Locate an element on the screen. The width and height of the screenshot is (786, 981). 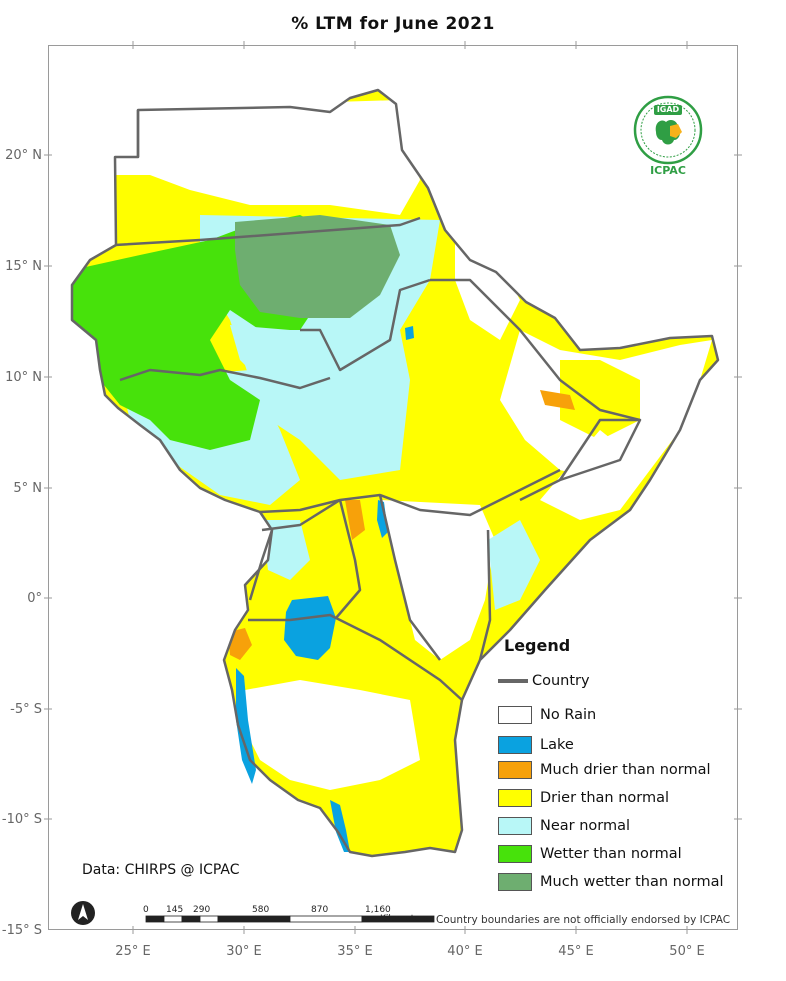
car-border is located at coordinates (225, 379).